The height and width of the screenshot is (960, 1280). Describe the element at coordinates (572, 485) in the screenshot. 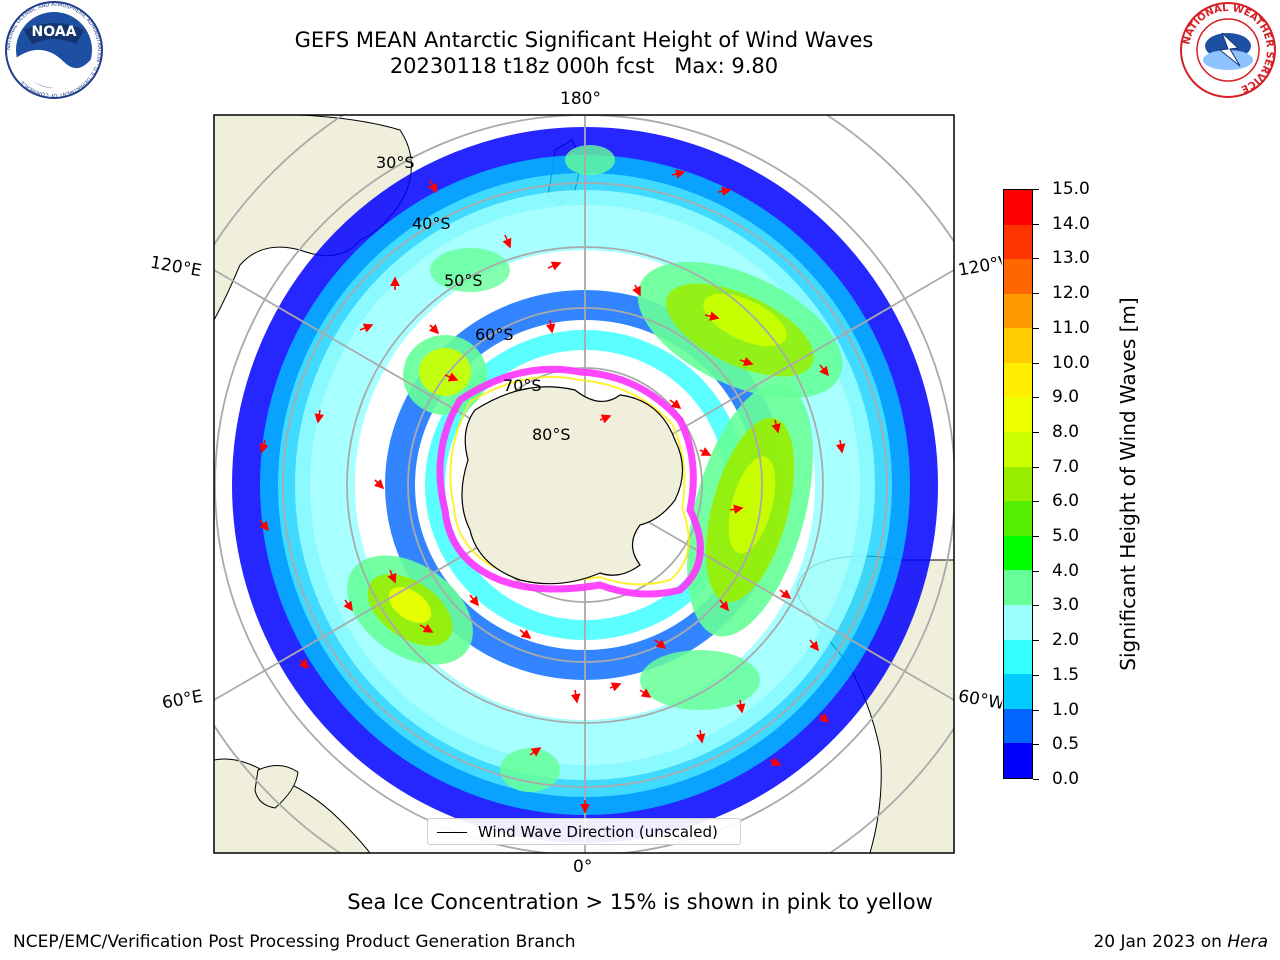

I see `land-antarctica` at that location.